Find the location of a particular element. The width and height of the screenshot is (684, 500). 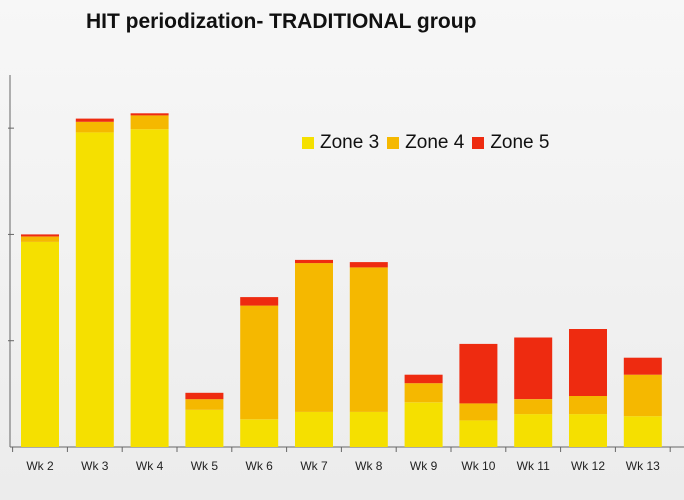

legend-label-zone-4: Zone 4 is located at coordinates (434, 143).